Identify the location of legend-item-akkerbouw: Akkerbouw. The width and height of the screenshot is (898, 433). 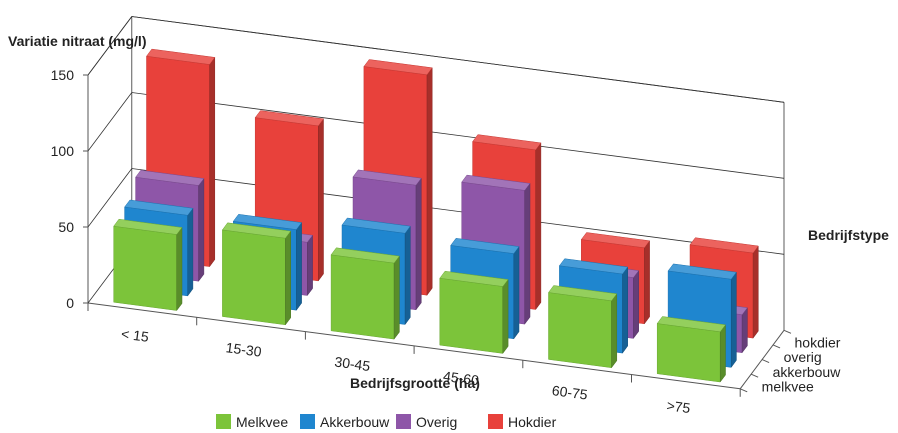
(345, 422).